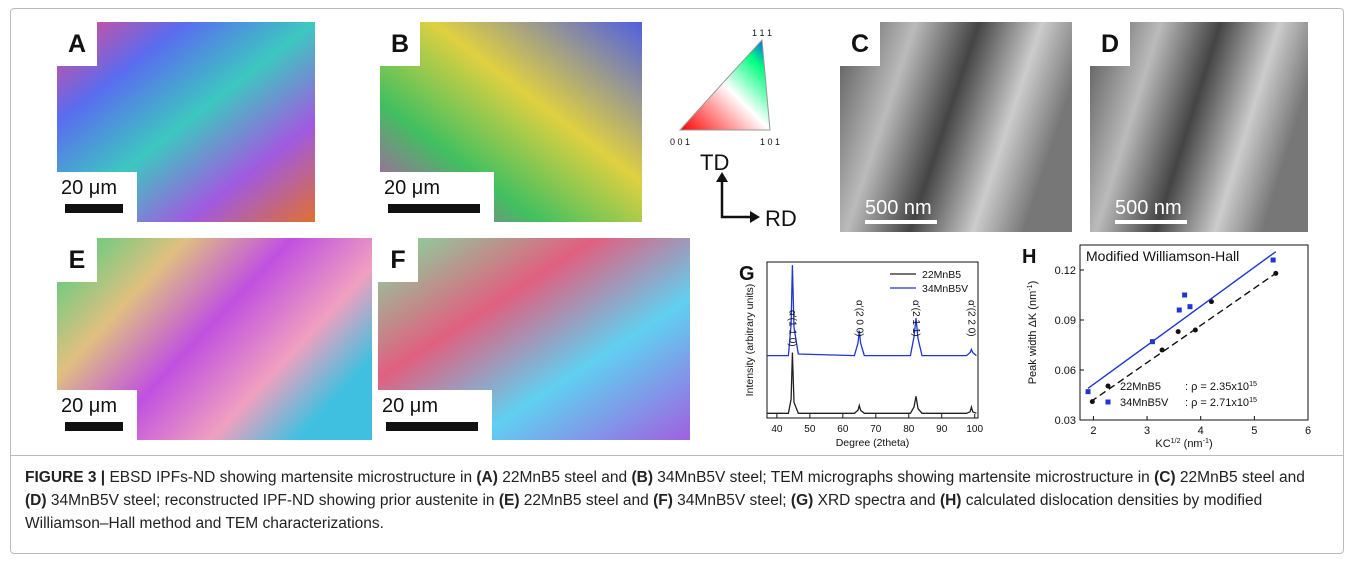 The width and height of the screenshot is (1355, 562). Describe the element at coordinates (747, 274) in the screenshot. I see `panel-label: G` at that location.